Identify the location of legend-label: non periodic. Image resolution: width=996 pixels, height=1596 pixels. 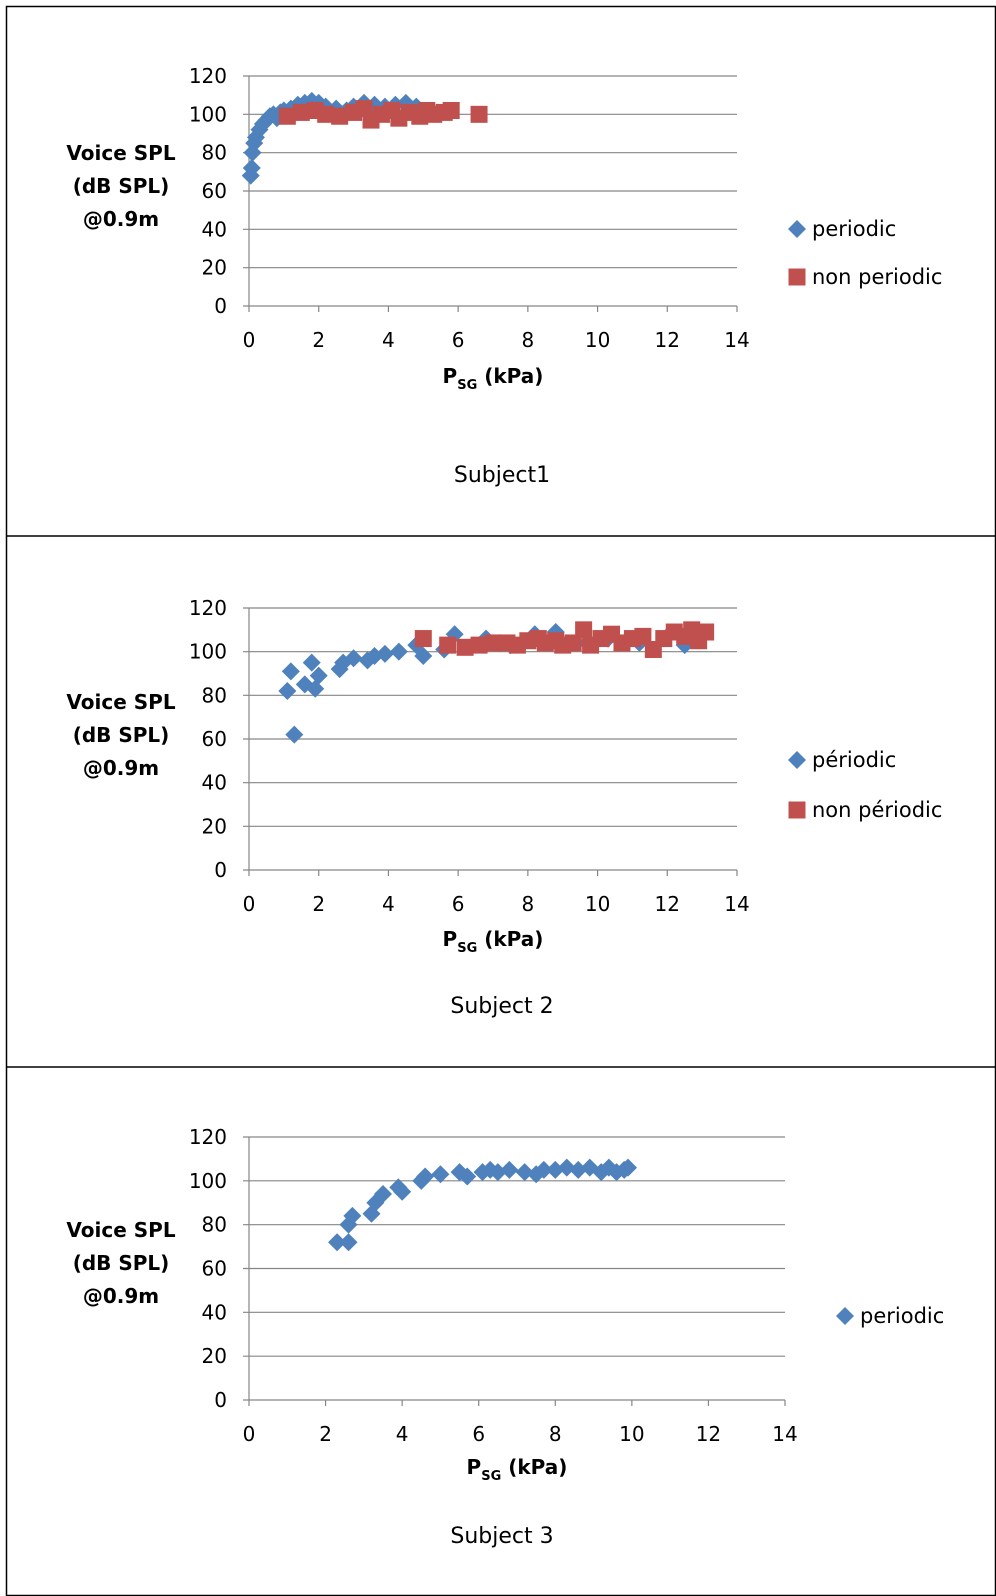
(877, 277).